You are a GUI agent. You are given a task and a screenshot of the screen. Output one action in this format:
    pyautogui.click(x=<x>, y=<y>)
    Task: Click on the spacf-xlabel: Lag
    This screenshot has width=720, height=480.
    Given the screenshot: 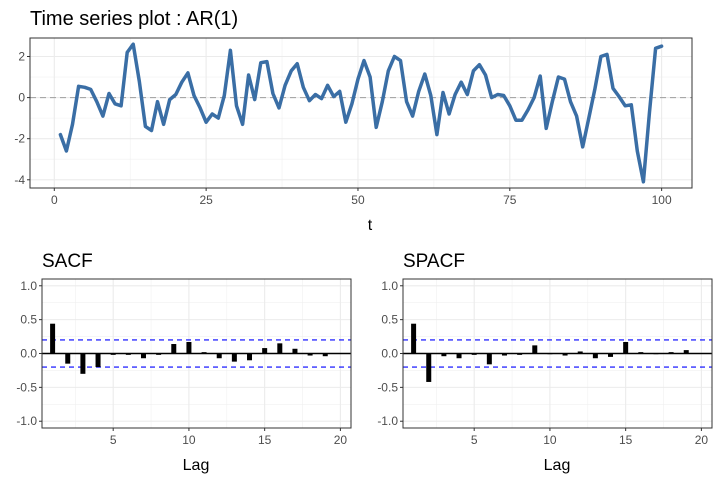 What is the action you would take?
    pyautogui.click(x=557, y=465)
    